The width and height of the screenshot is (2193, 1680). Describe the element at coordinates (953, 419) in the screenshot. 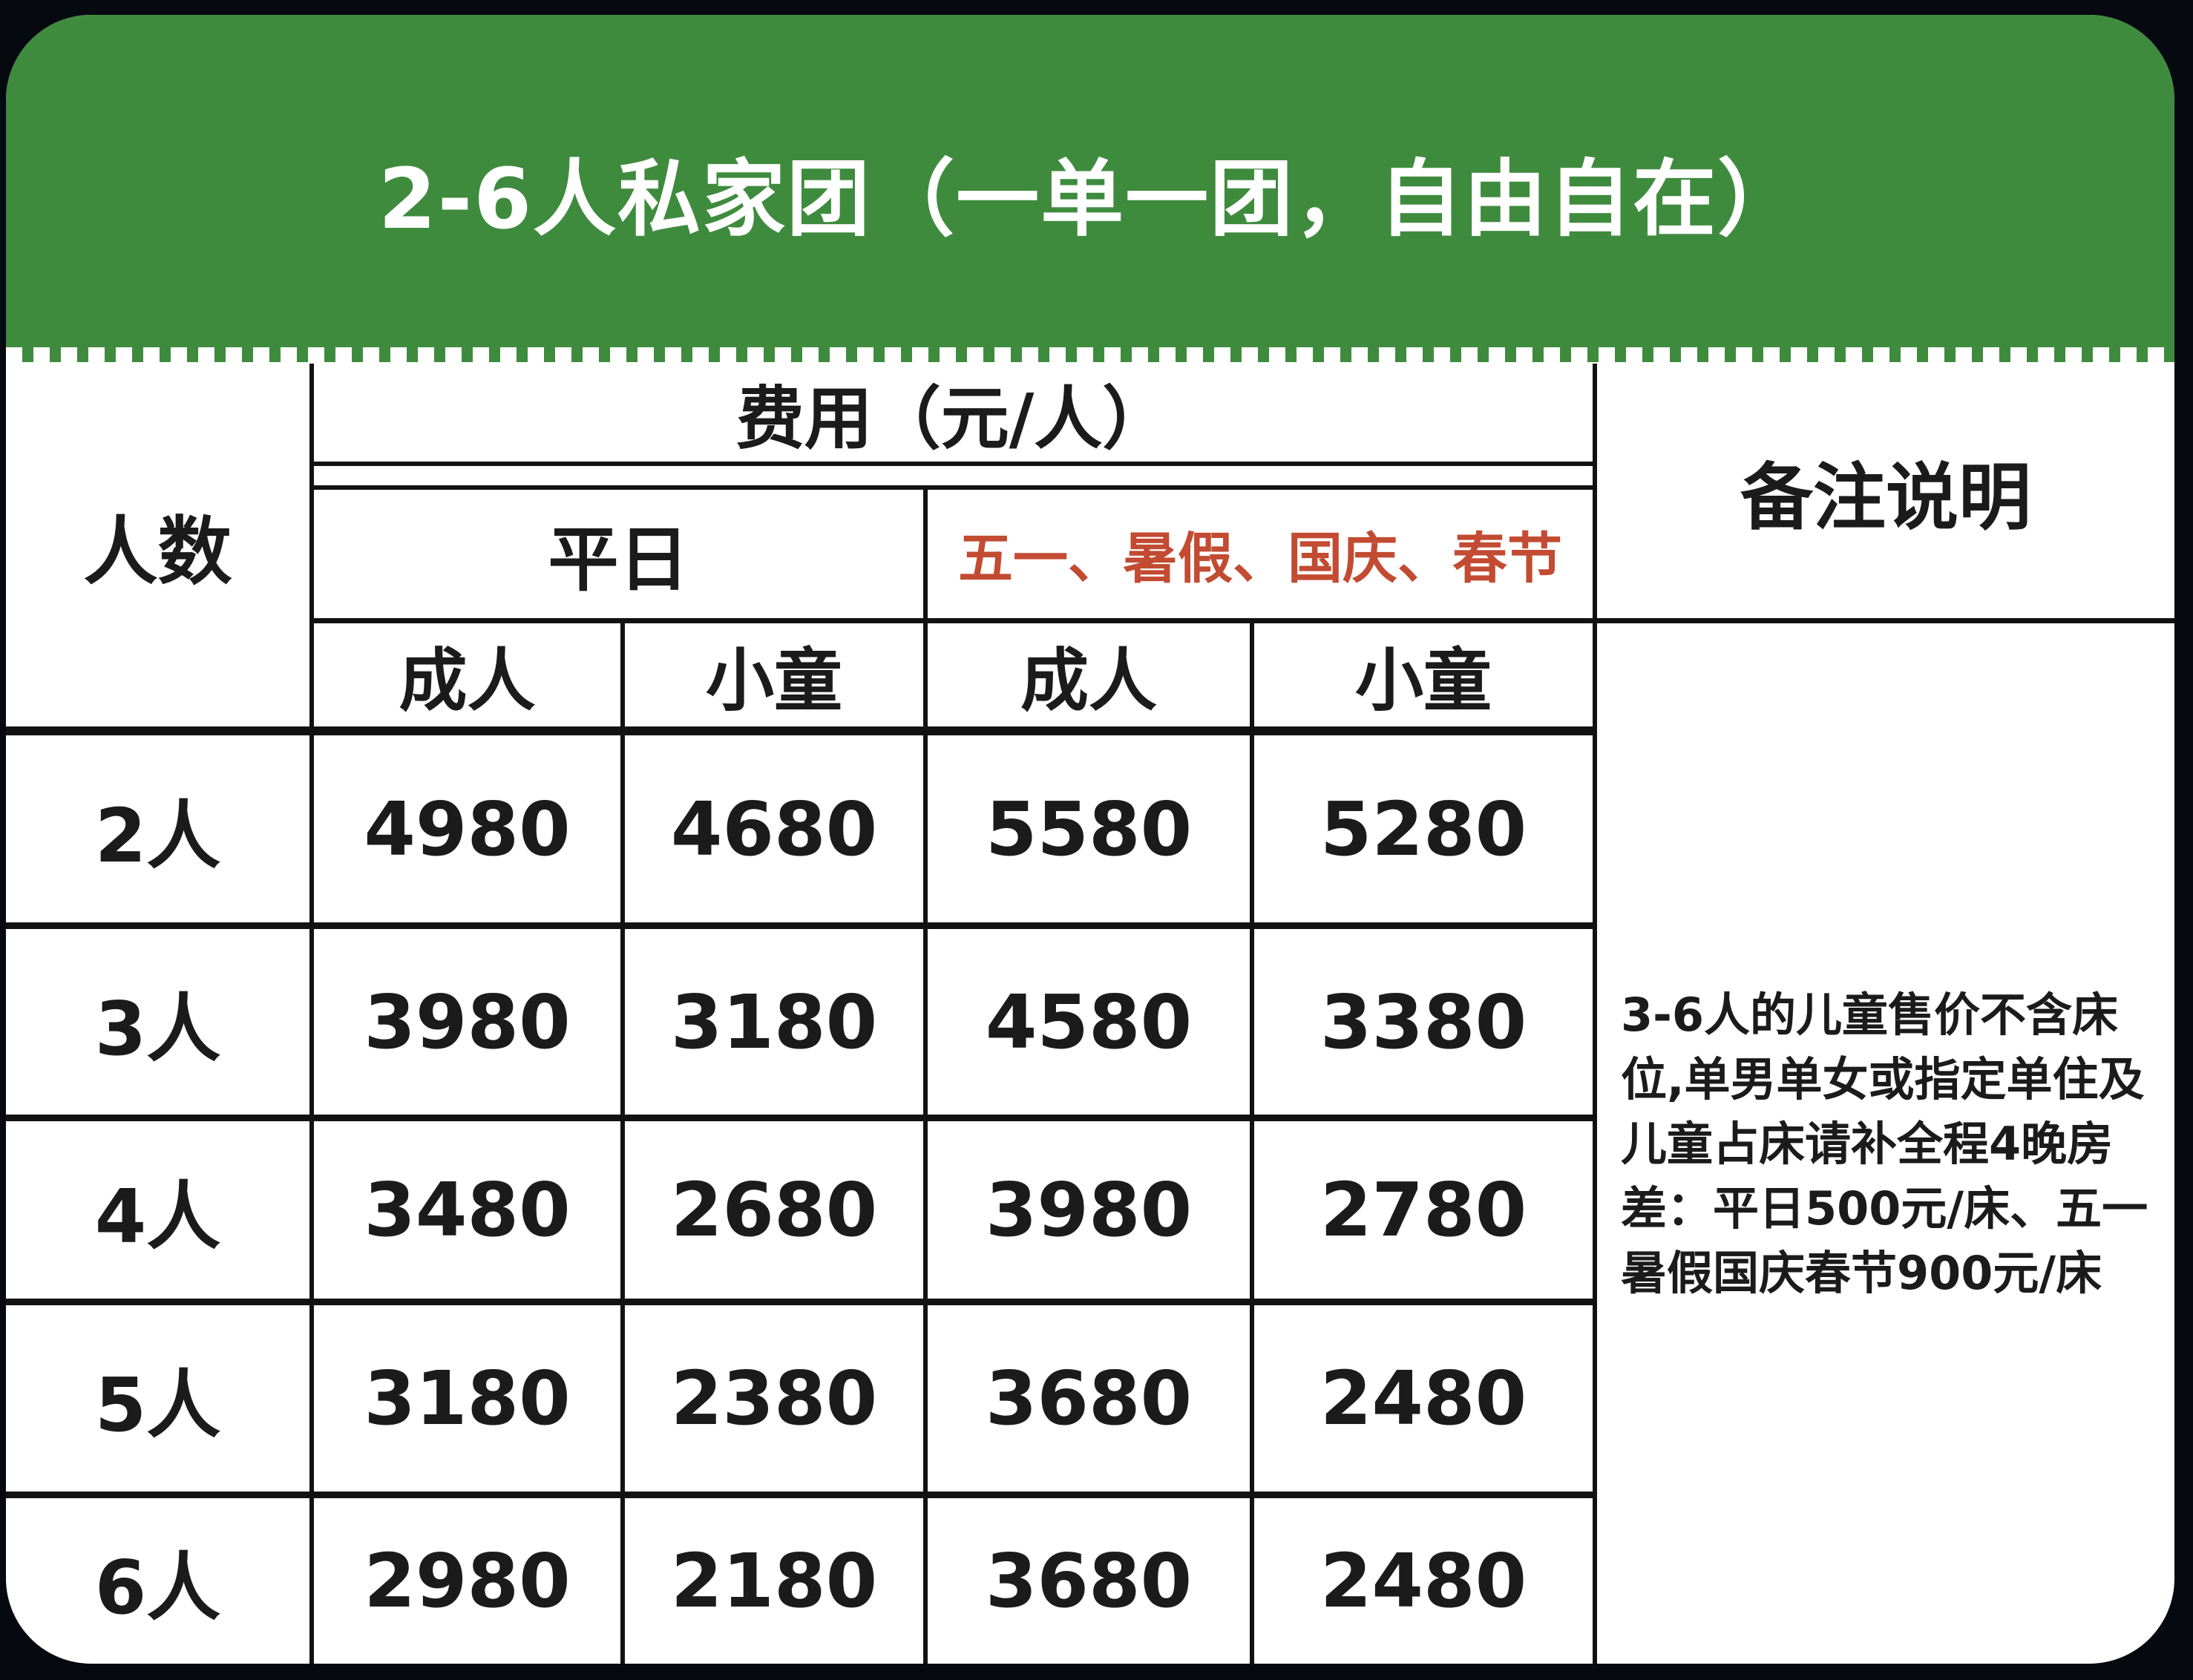

I see `cell-fee-header: 费用（元/人）` at that location.